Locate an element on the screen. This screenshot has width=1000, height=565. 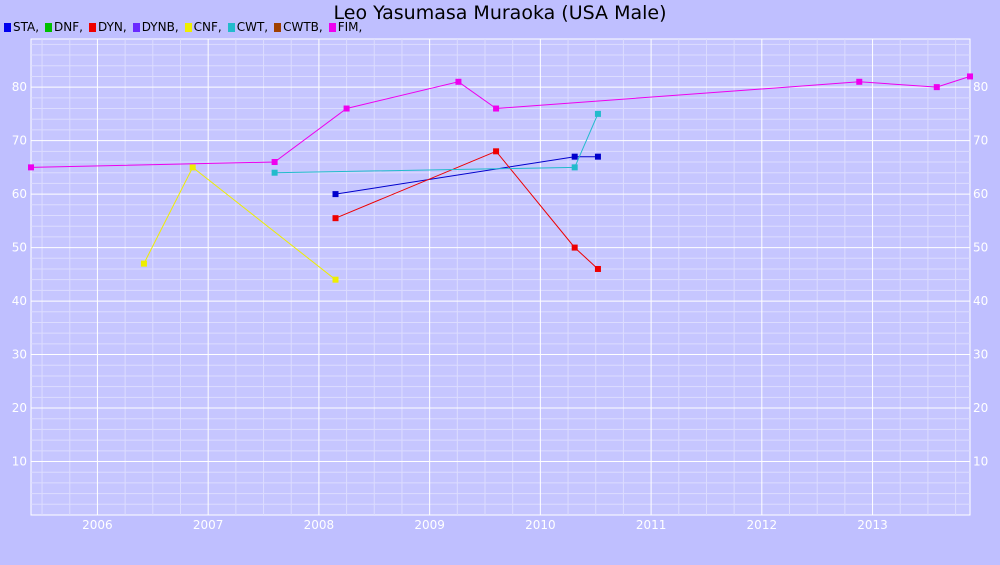
y-tick-label-left: 10 is located at coordinates (19, 462).